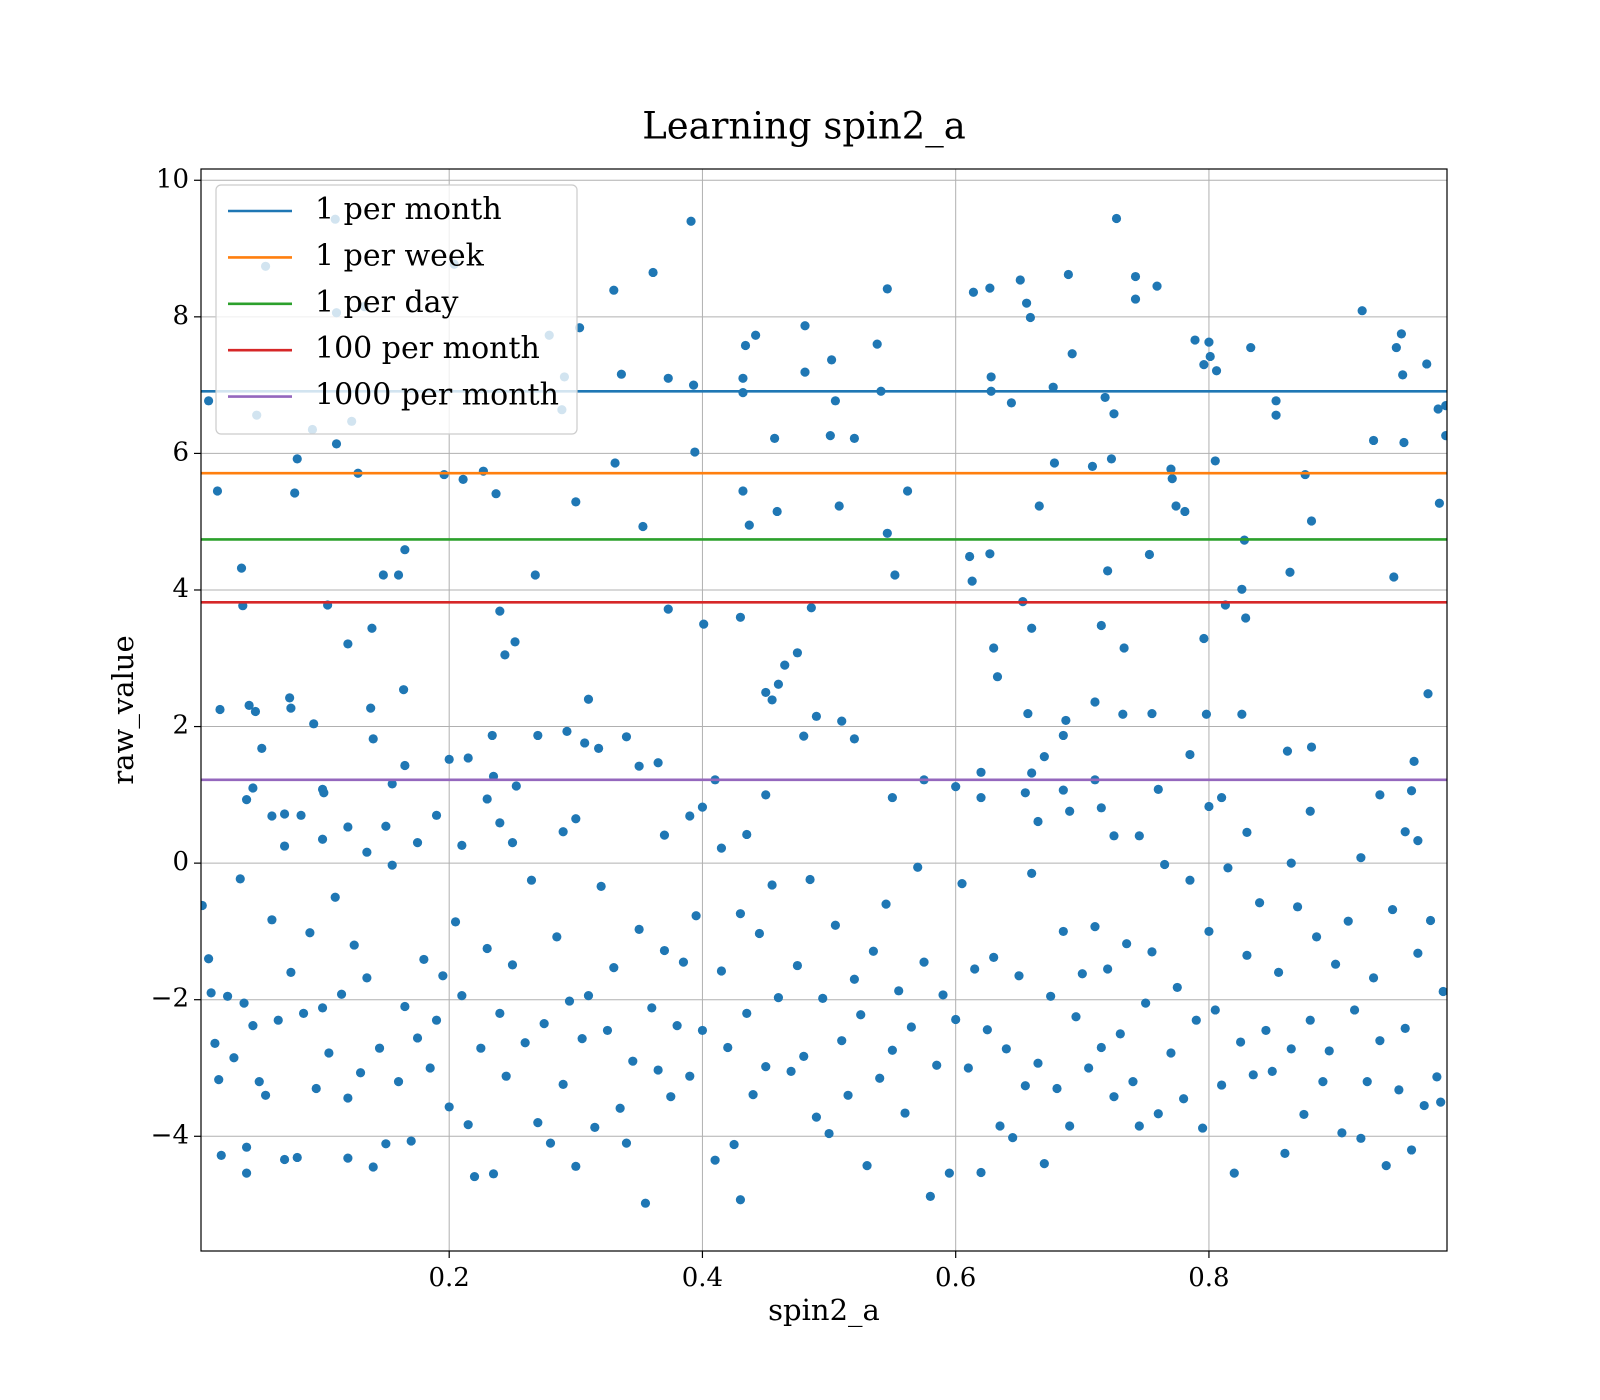 This screenshot has height=1400, width=1600. Describe the element at coordinates (180, 452) in the screenshot. I see `y-tick-label: 6` at that location.